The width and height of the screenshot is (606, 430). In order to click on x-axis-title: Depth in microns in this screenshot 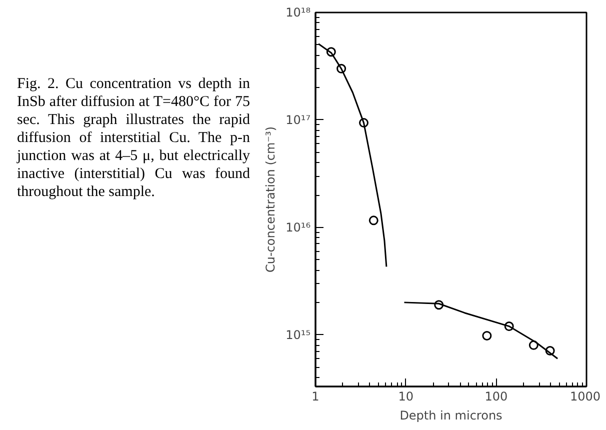, I will do `click(451, 415)`.